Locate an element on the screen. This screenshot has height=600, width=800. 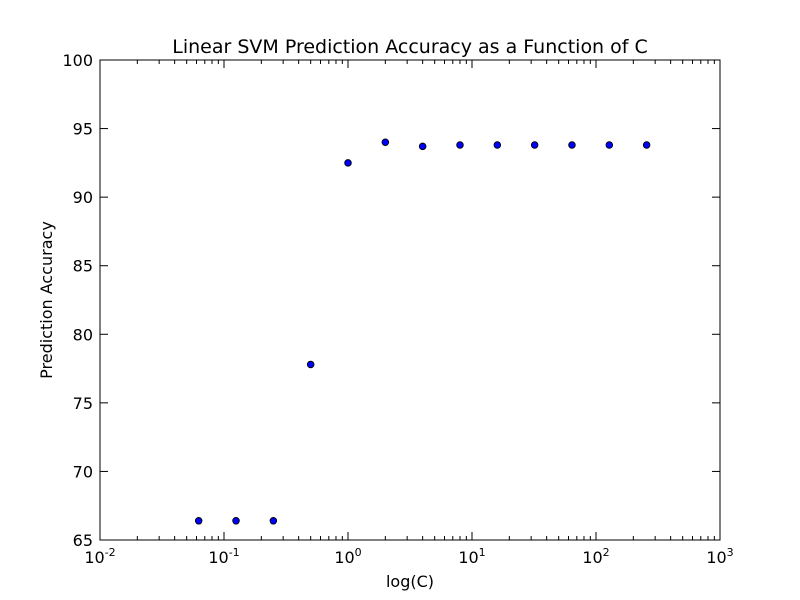
y-axis-label: Prediction Accuracy is located at coordinates (46, 300).